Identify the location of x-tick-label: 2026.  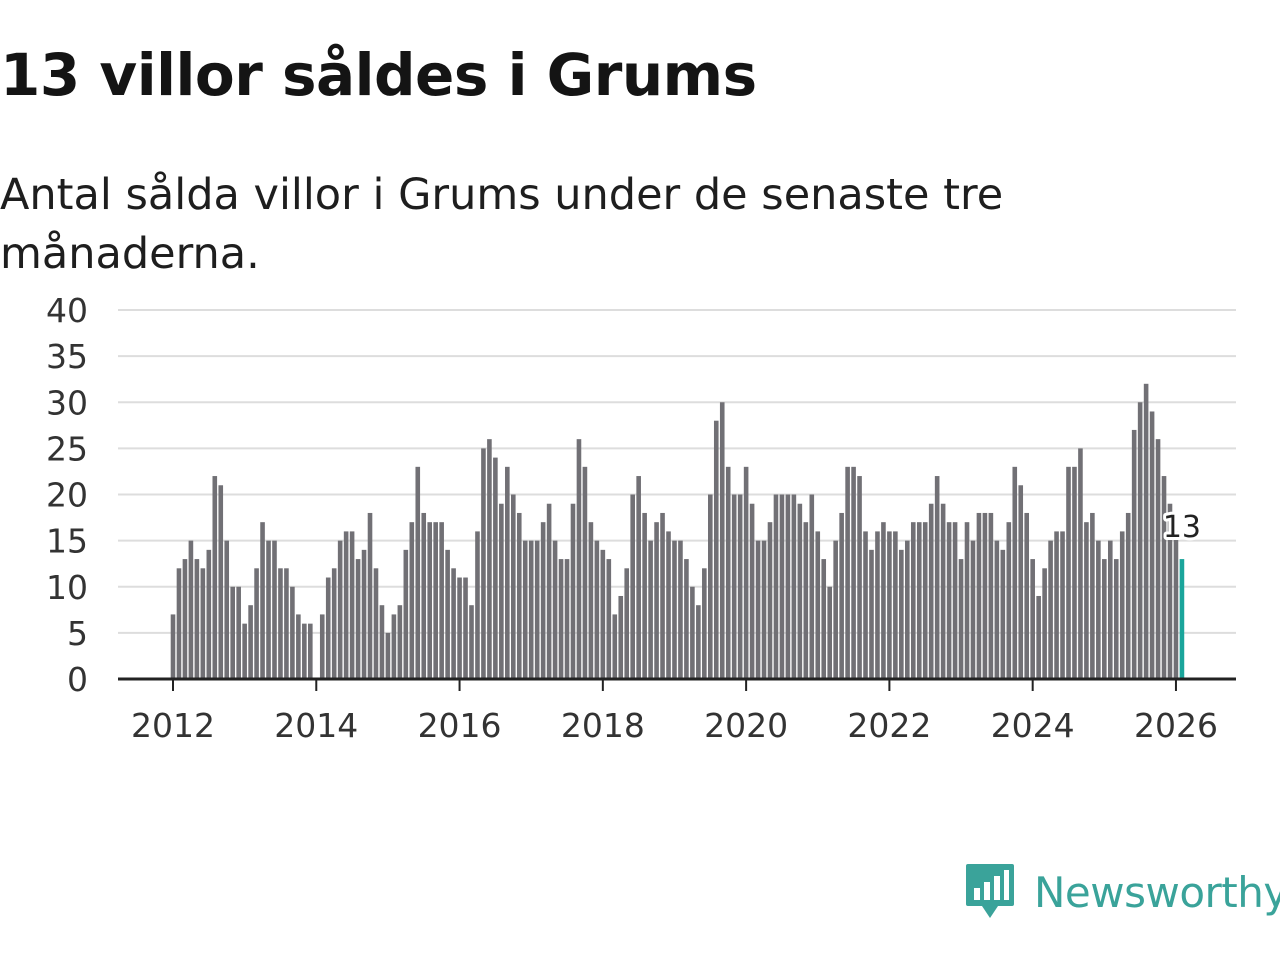
(1176, 725).